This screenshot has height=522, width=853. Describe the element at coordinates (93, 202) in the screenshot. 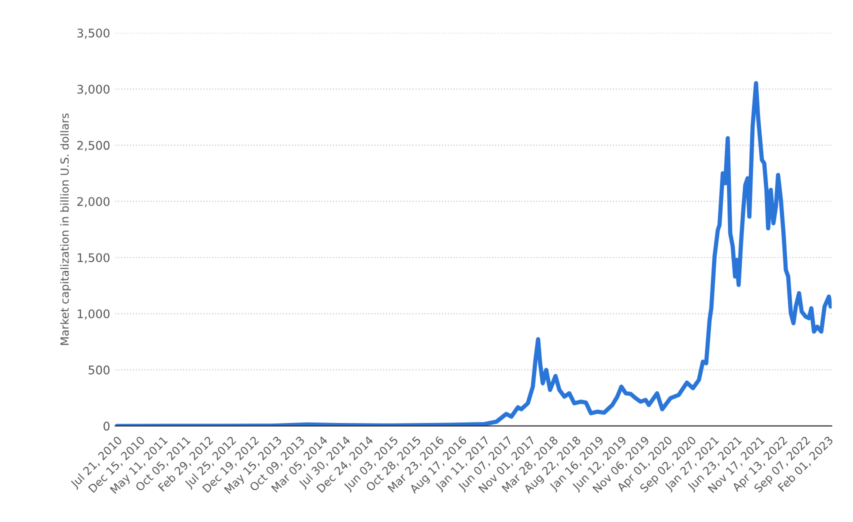

I see `y-tick-label: 2,000` at that location.